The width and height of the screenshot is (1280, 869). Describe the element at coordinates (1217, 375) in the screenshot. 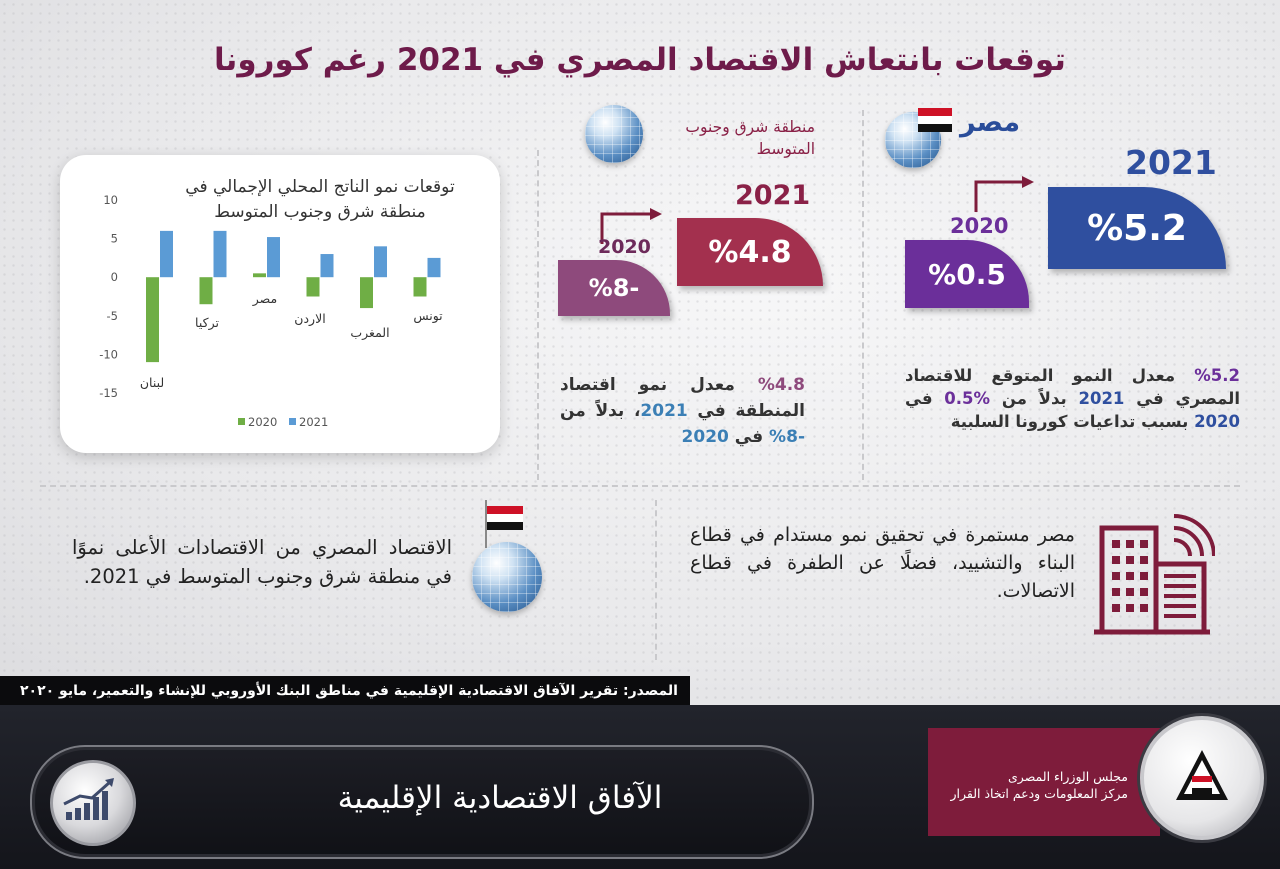

I see `egypt-desc-value: %5.2` at that location.